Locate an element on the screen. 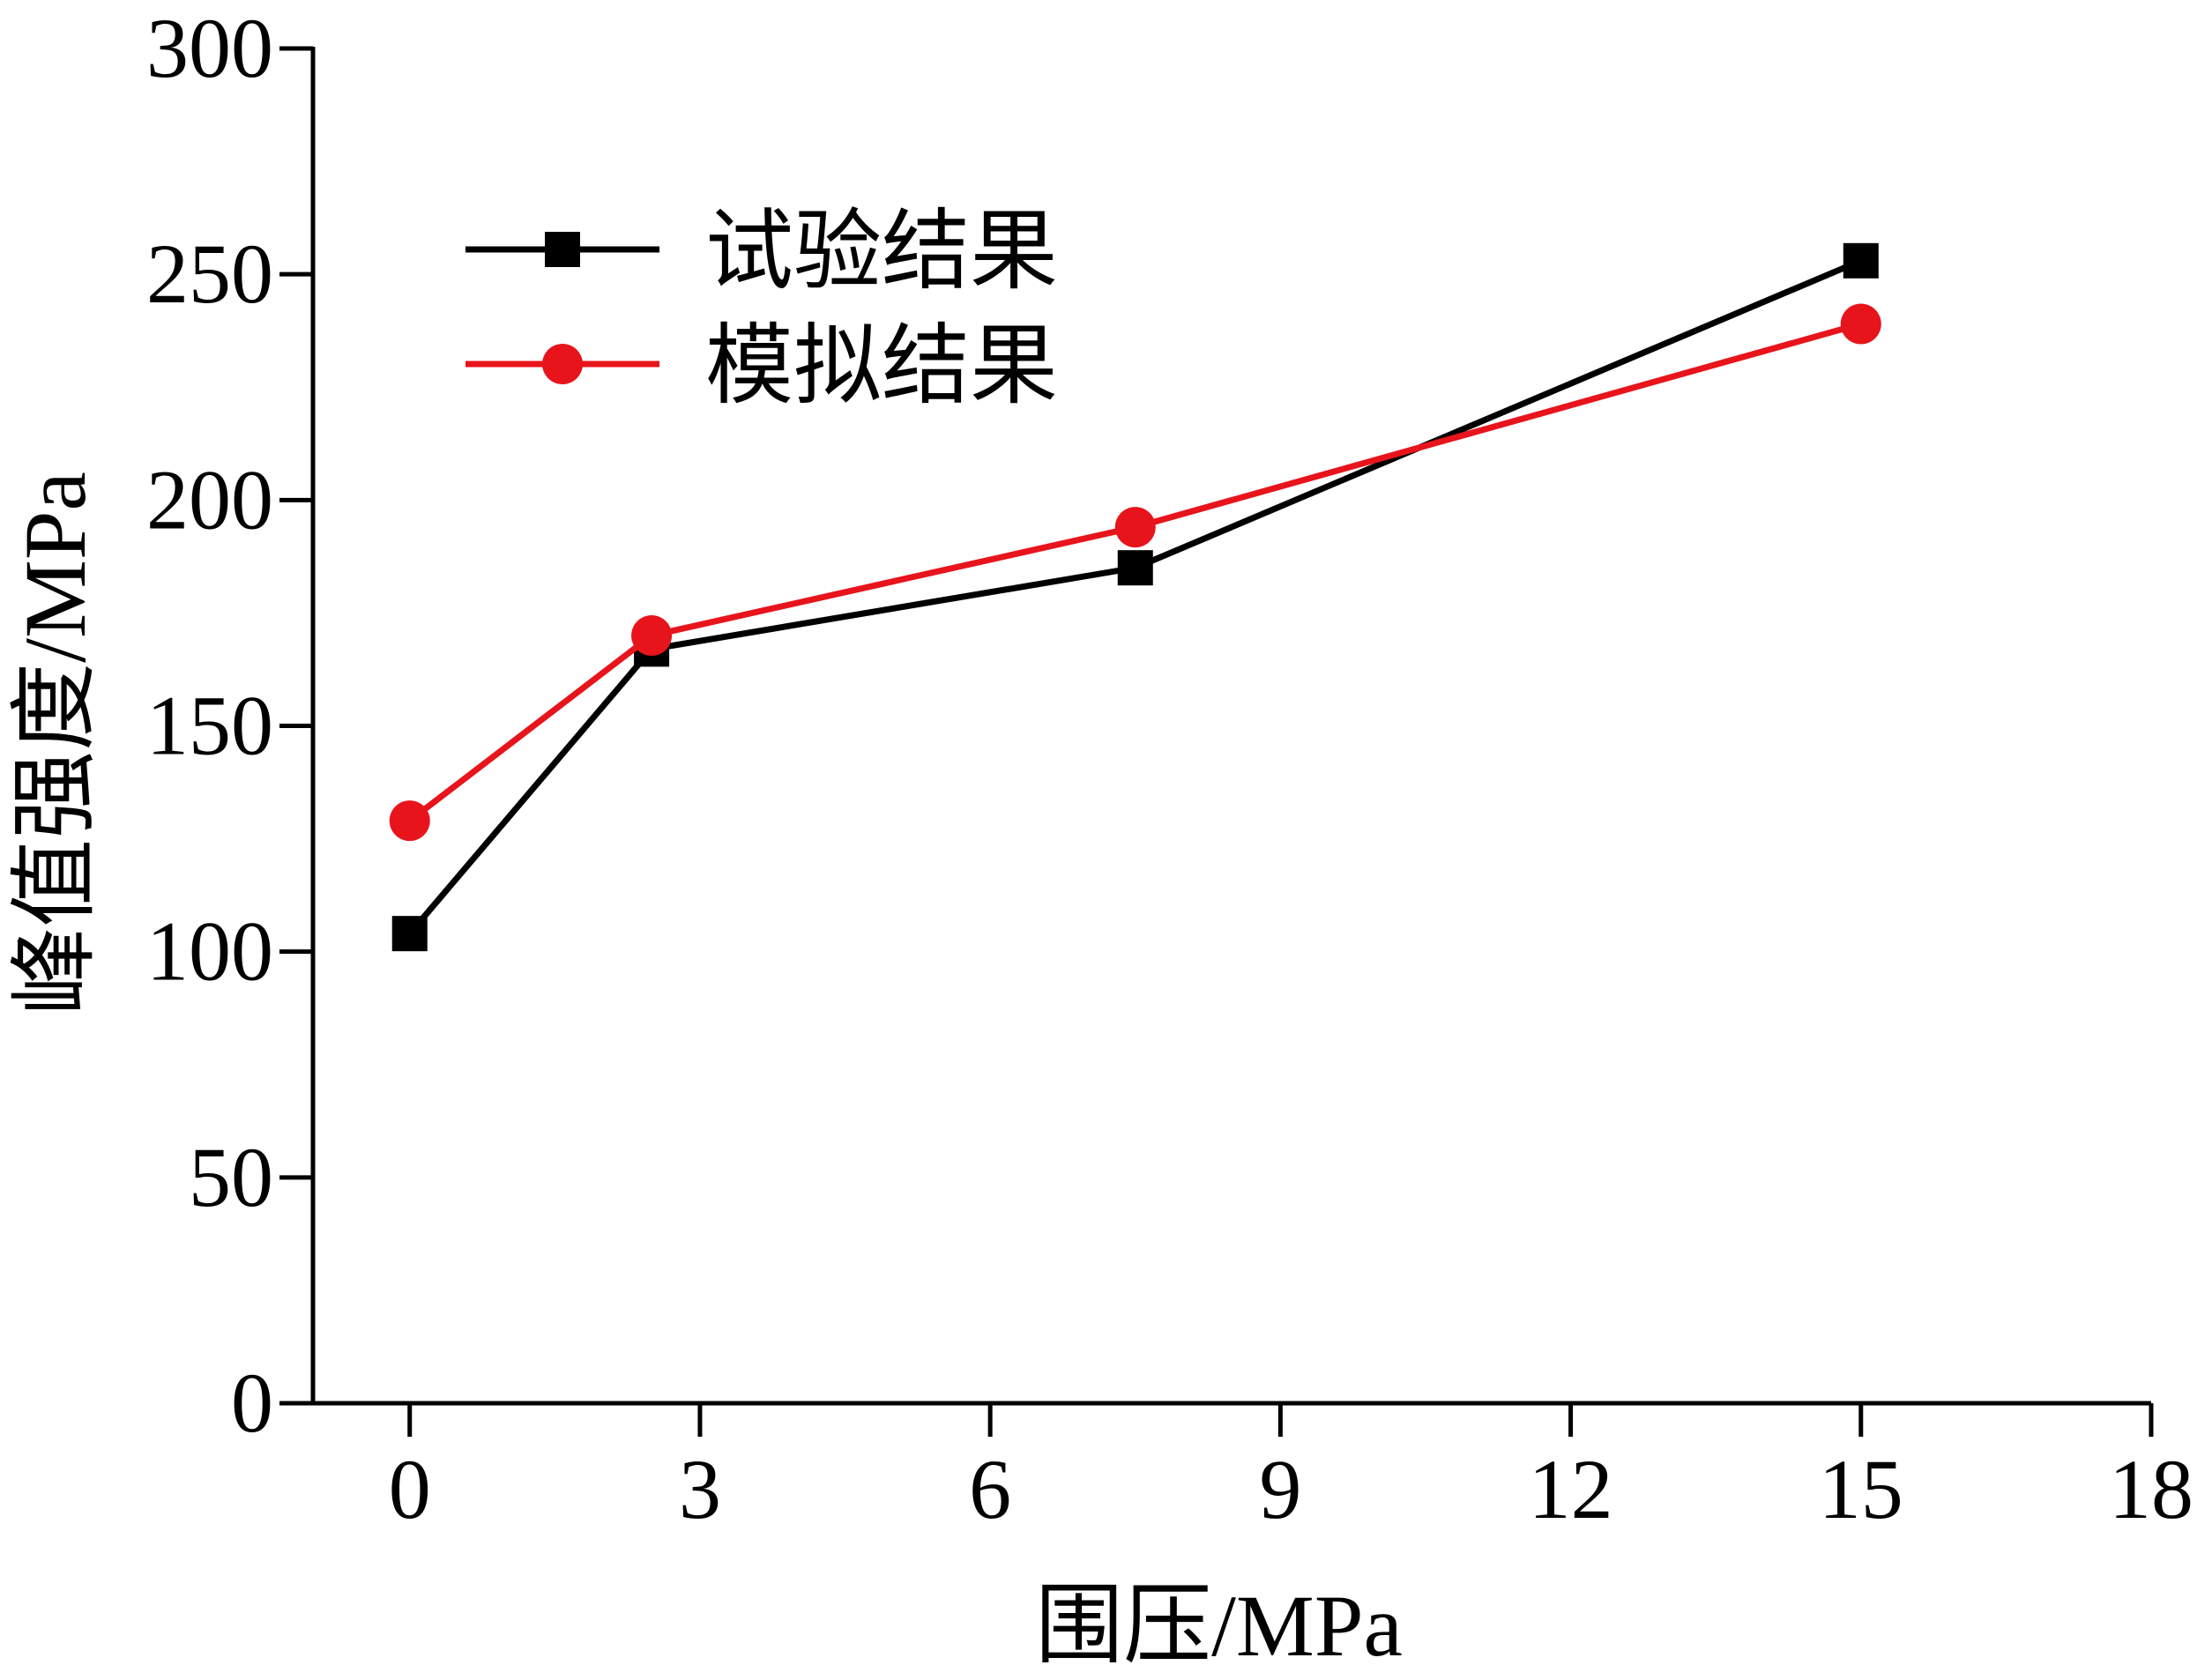  legend-item: 试验结果 is located at coordinates (761, 252).